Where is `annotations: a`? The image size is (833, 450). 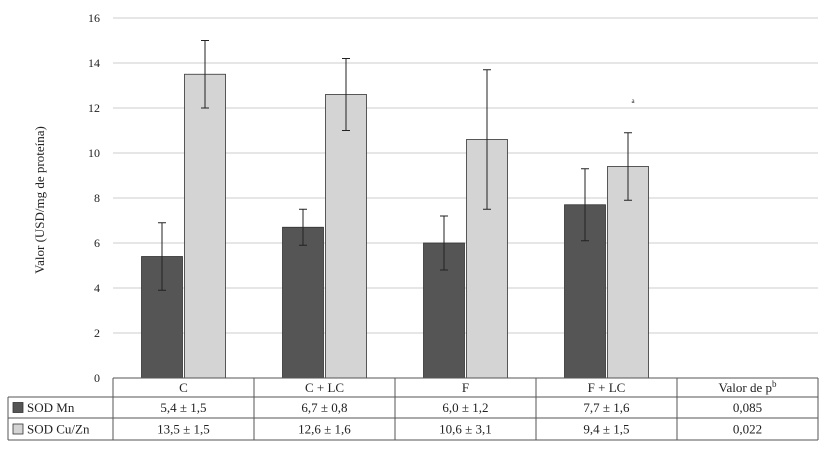 annotations: a is located at coordinates (633, 101).